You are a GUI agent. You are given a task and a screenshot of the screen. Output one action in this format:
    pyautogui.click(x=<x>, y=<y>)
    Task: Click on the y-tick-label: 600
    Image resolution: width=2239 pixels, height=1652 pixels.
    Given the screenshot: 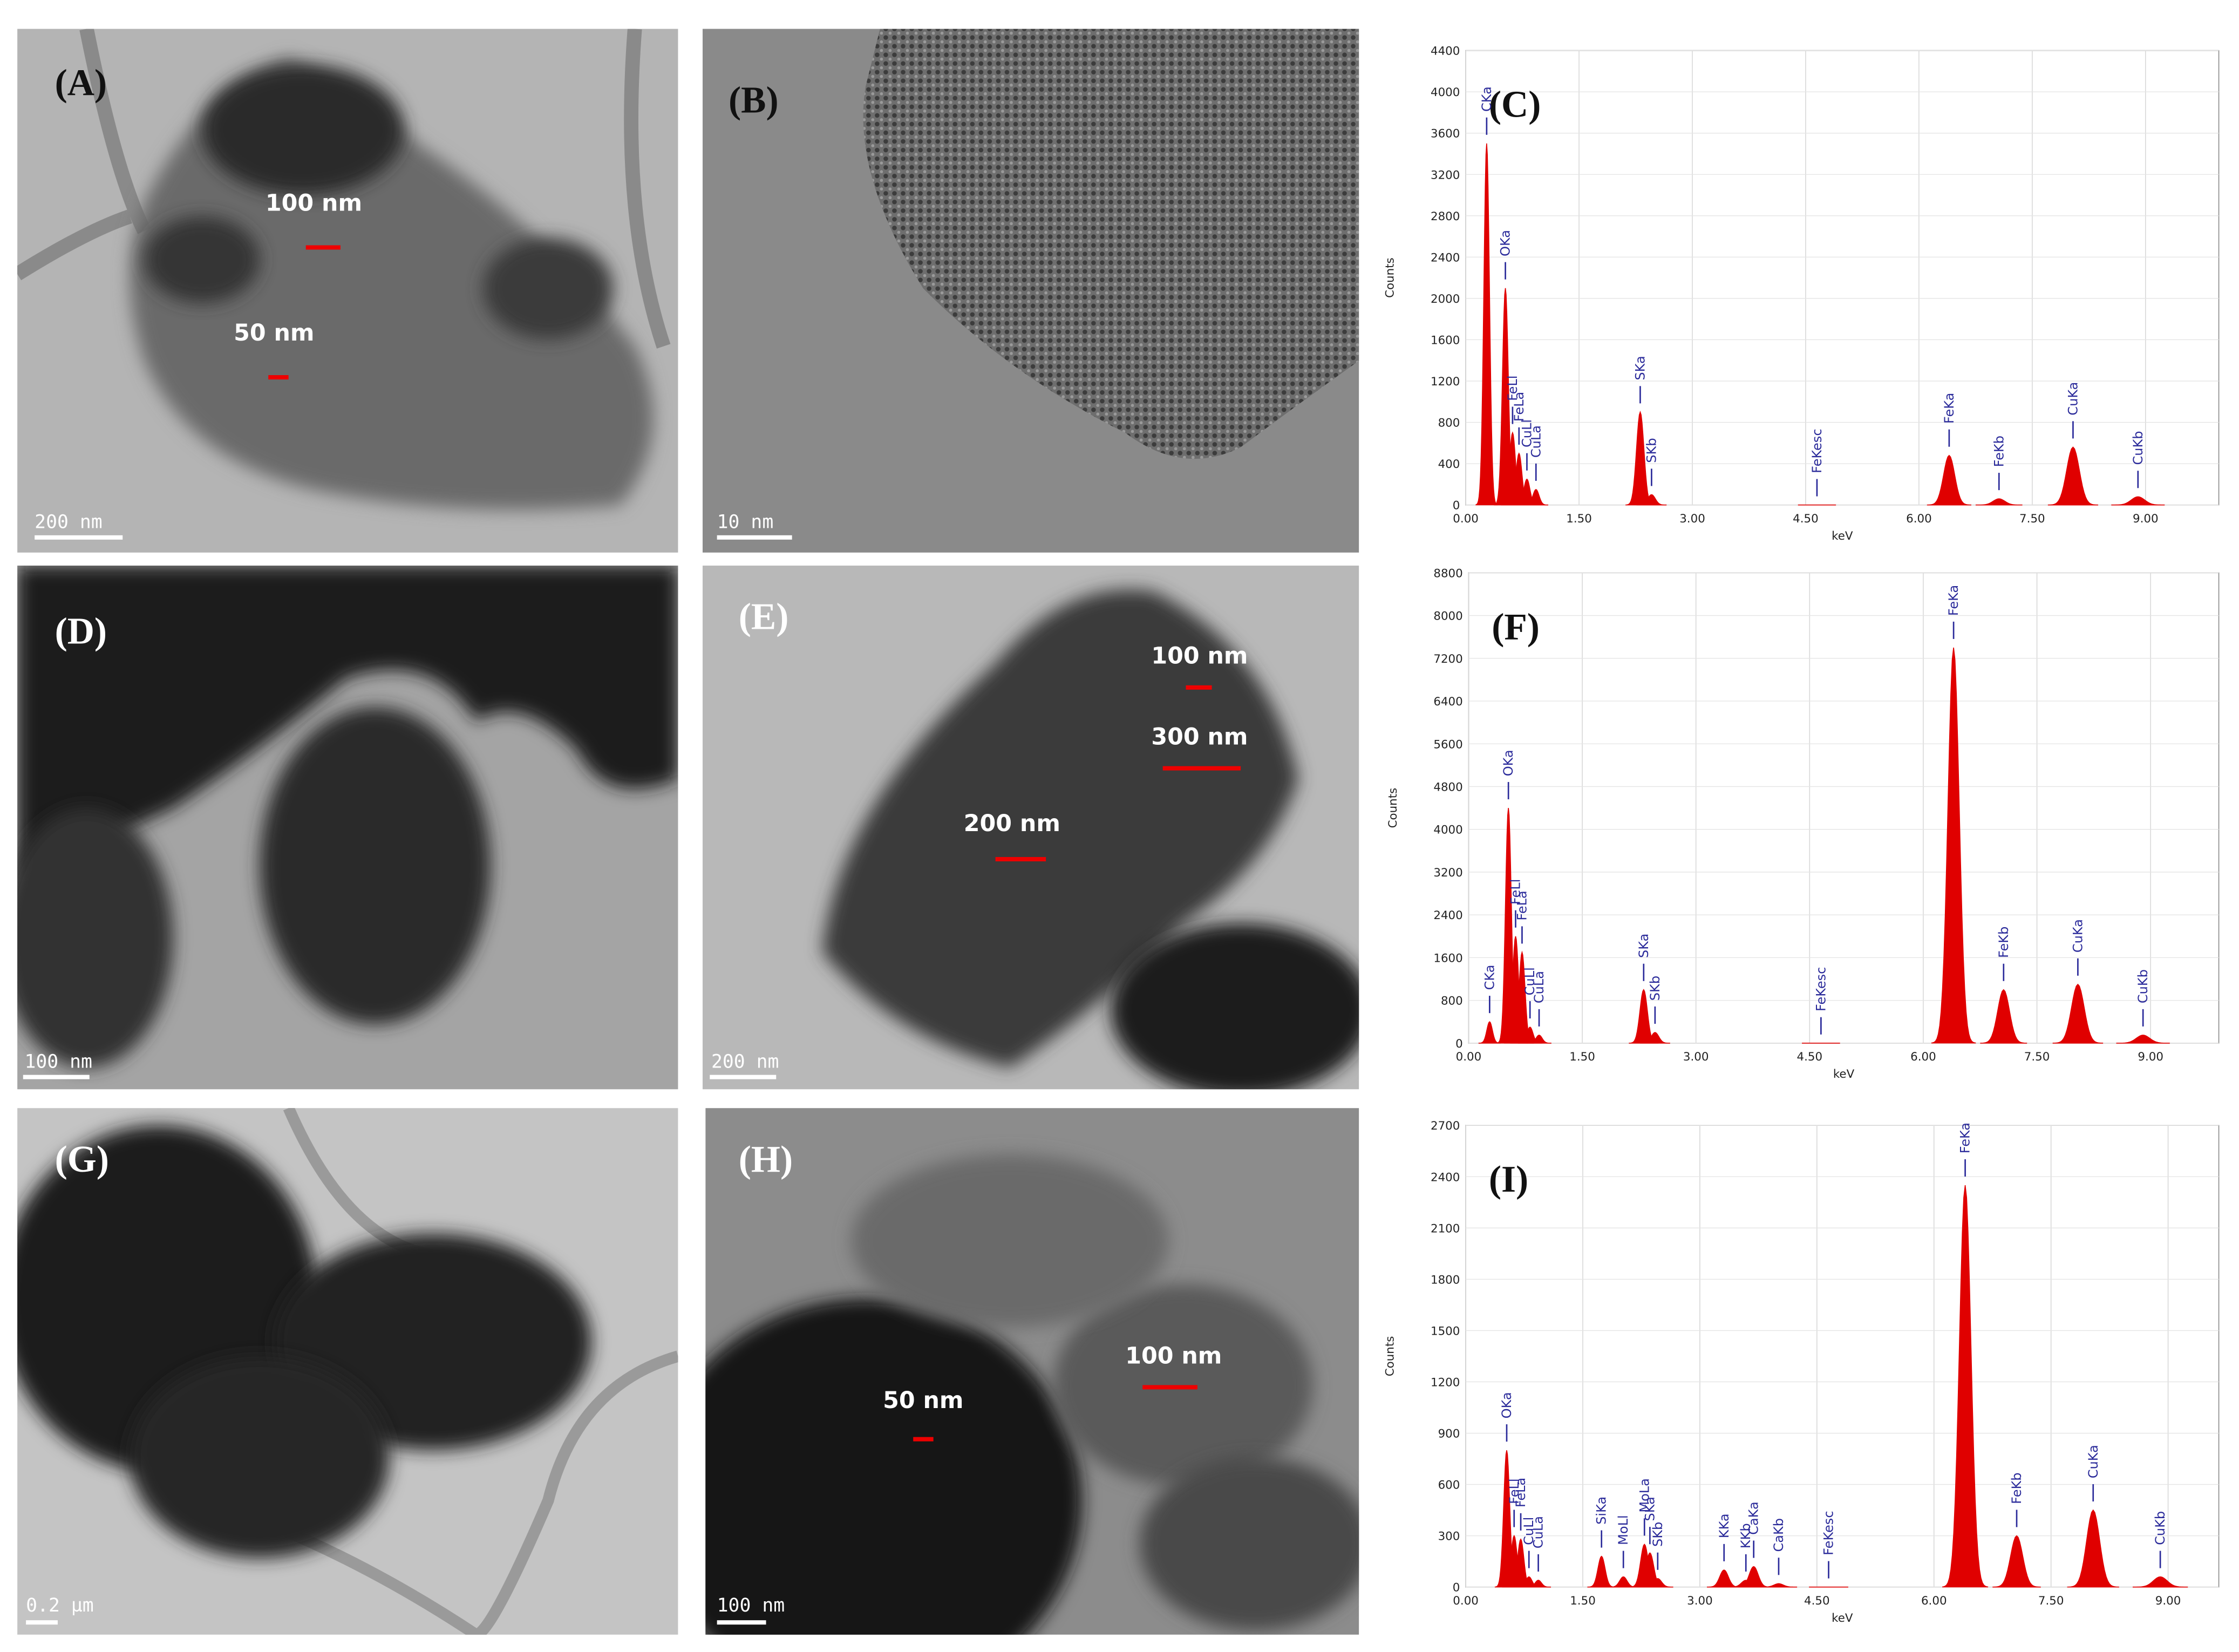 What is the action you would take?
    pyautogui.click(x=1449, y=1485)
    